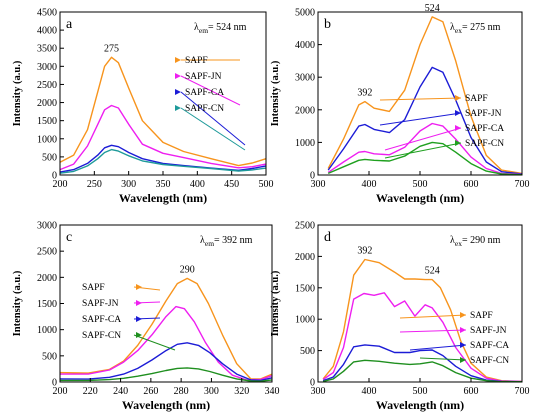 This screenshot has width=554, height=419. What do you see at coordinates (471, 184) in the screenshot?
I see `x-tick-label: 600` at bounding box center [471, 184].